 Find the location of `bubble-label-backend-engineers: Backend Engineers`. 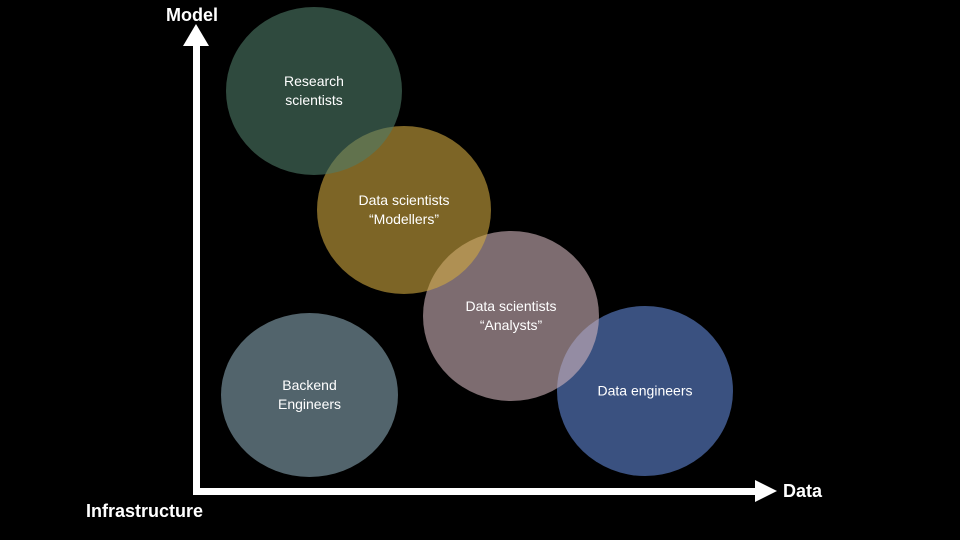

bubble-label-backend-engineers: Backend Engineers is located at coordinates (309, 395).